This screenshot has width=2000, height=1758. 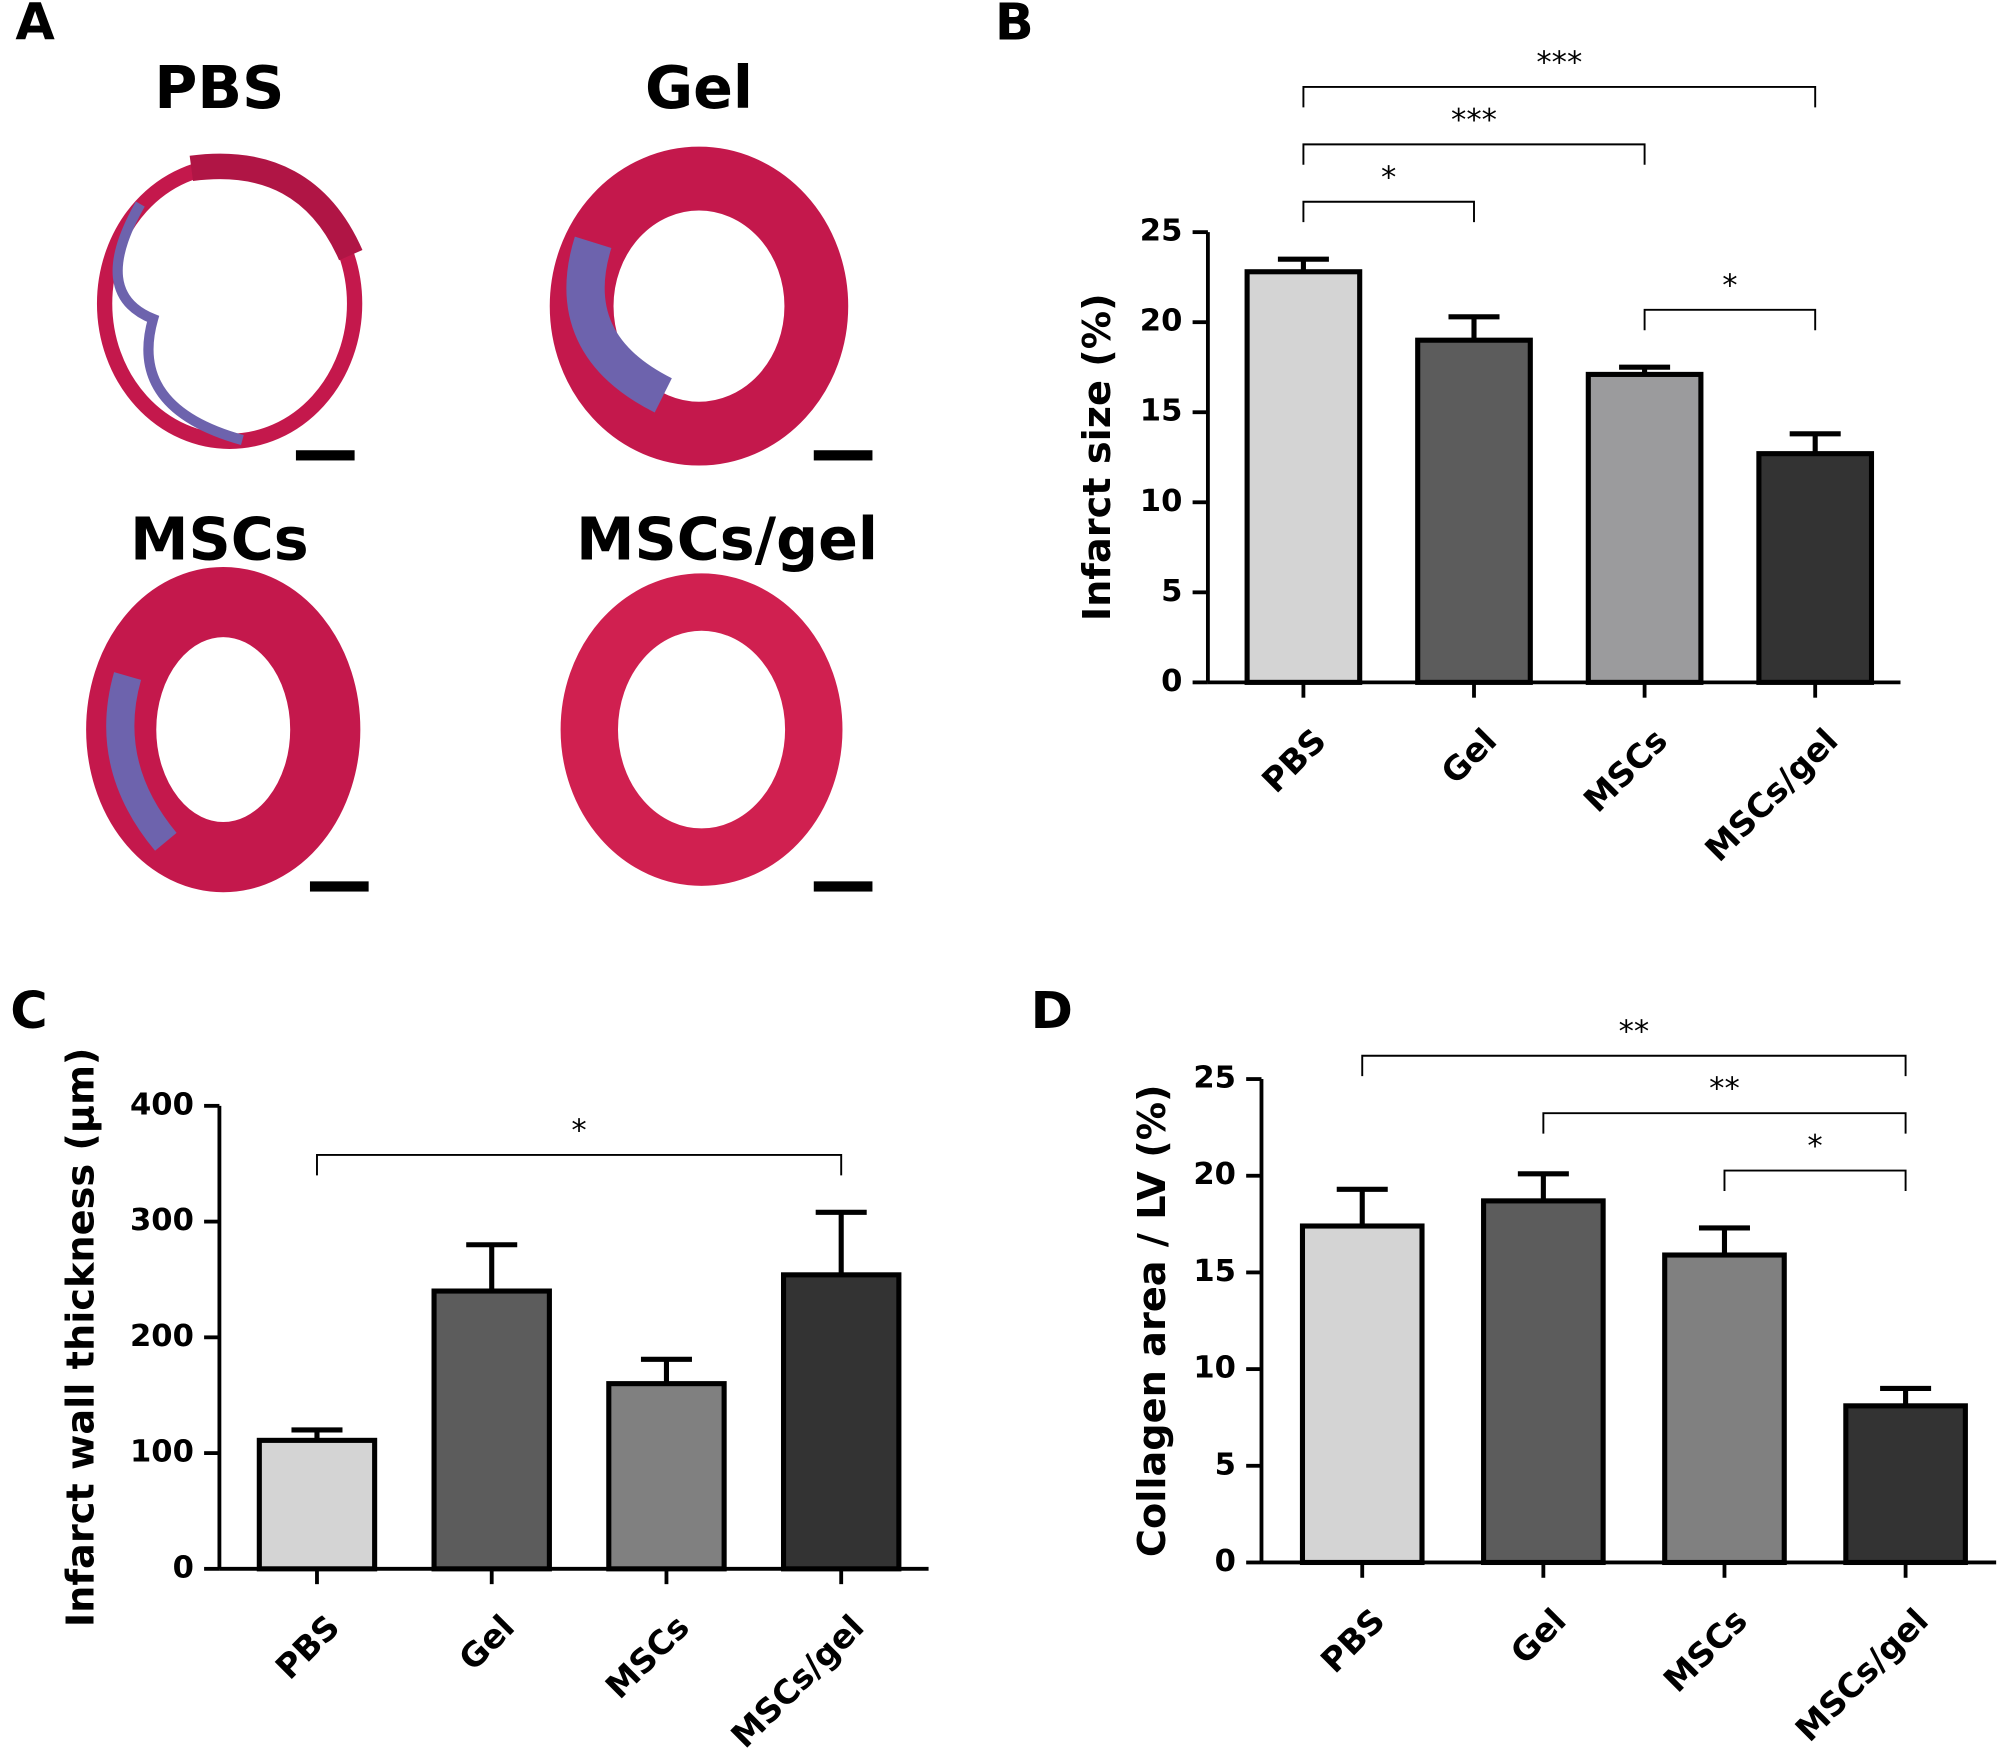 What do you see at coordinates (1052, 1011) in the screenshot?
I see `panel-label: D` at bounding box center [1052, 1011].